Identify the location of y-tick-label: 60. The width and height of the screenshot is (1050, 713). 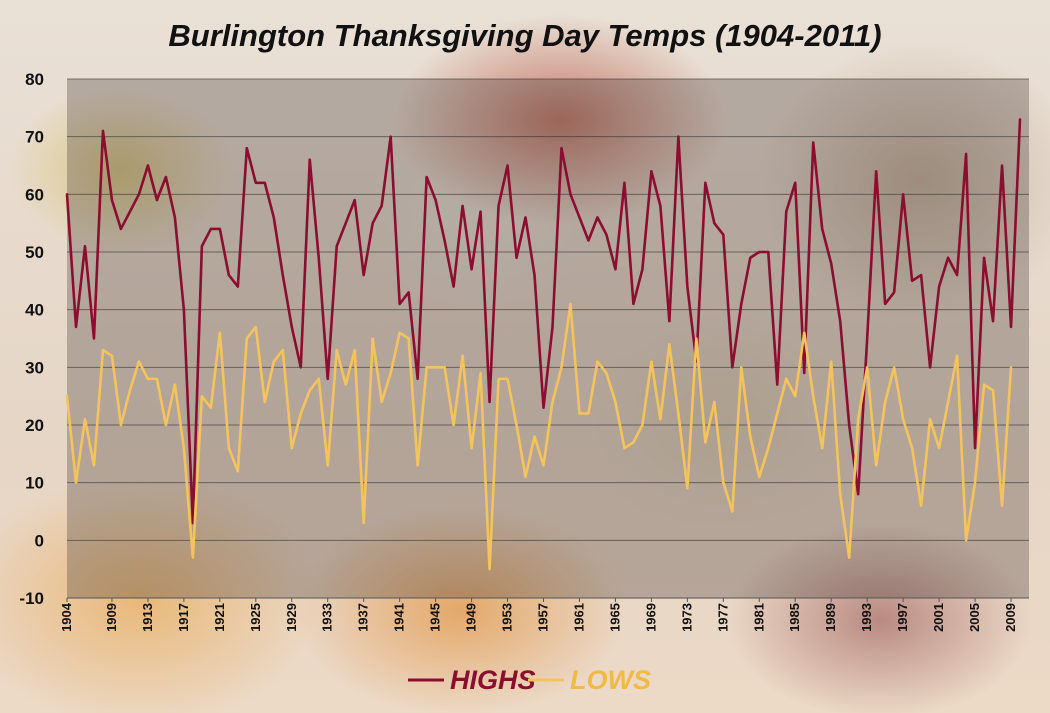
(34, 194).